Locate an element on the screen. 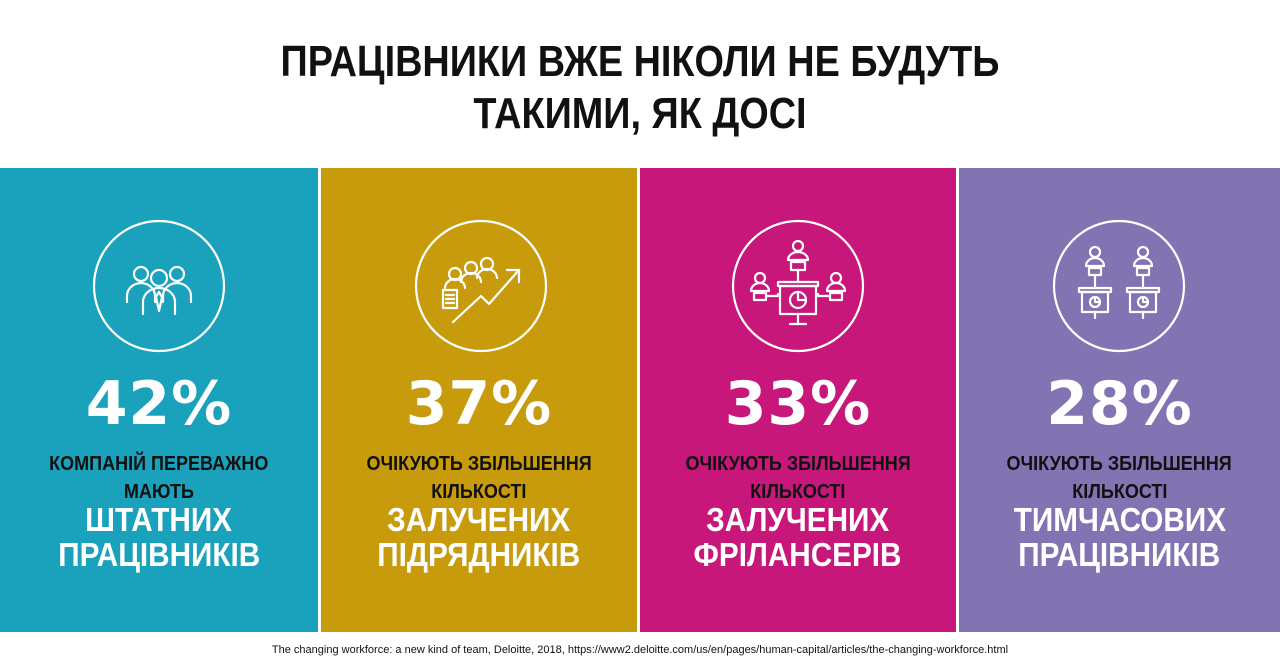 The height and width of the screenshot is (672, 1280). group-of-employees-icon is located at coordinates (159, 286).